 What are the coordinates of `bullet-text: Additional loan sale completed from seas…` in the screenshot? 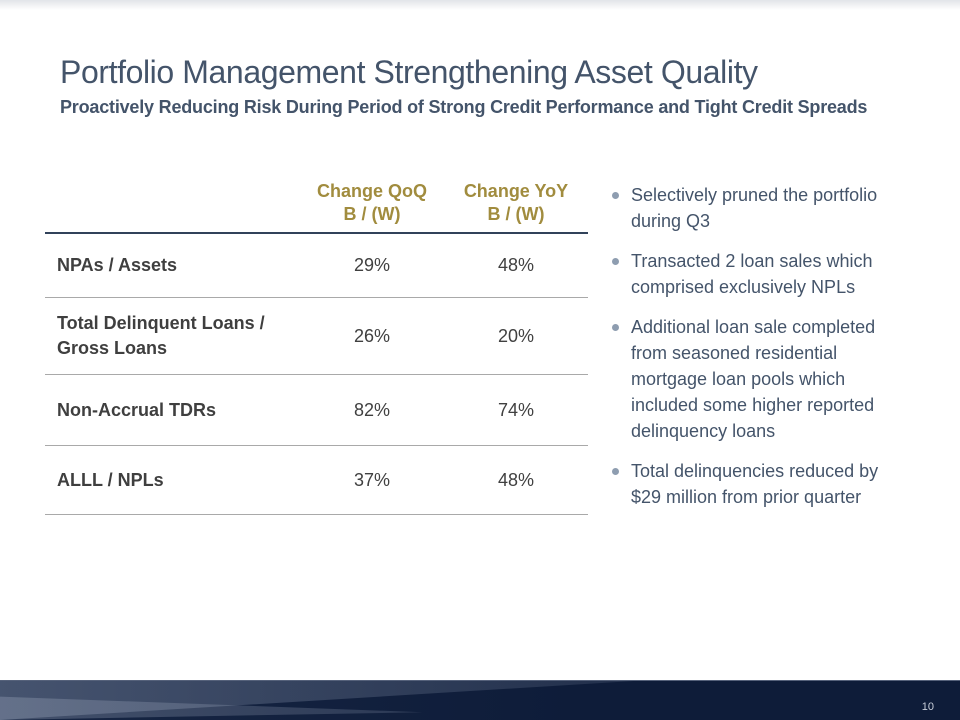 It's located at (753, 379).